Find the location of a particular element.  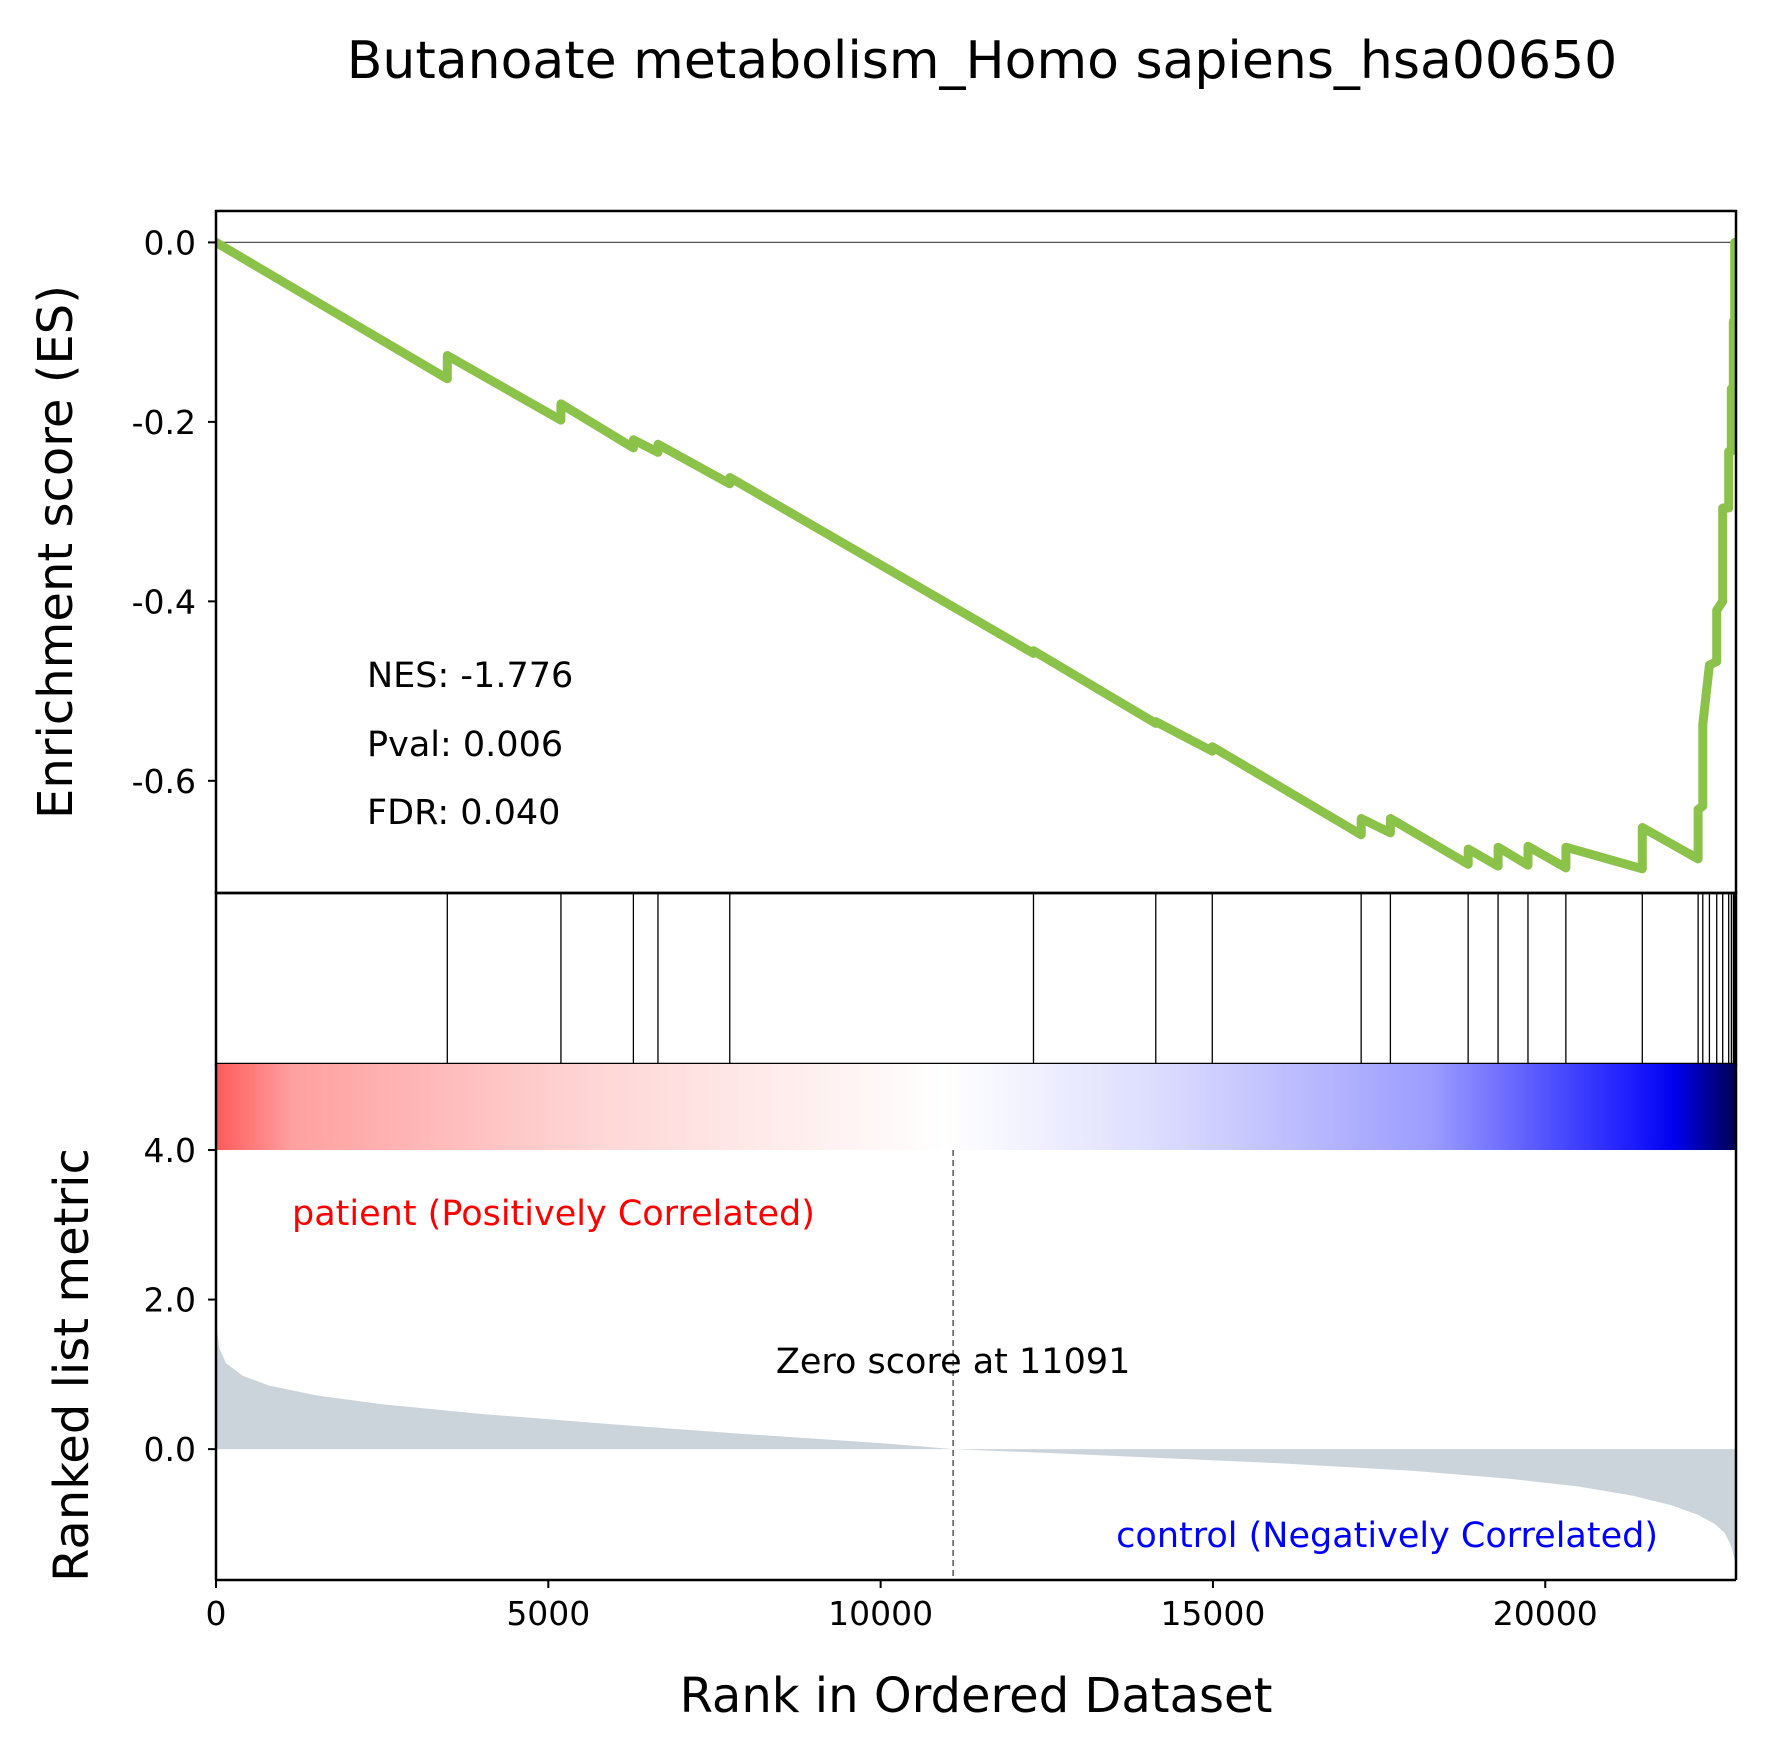

hits-panel-frame is located at coordinates (976, 978).